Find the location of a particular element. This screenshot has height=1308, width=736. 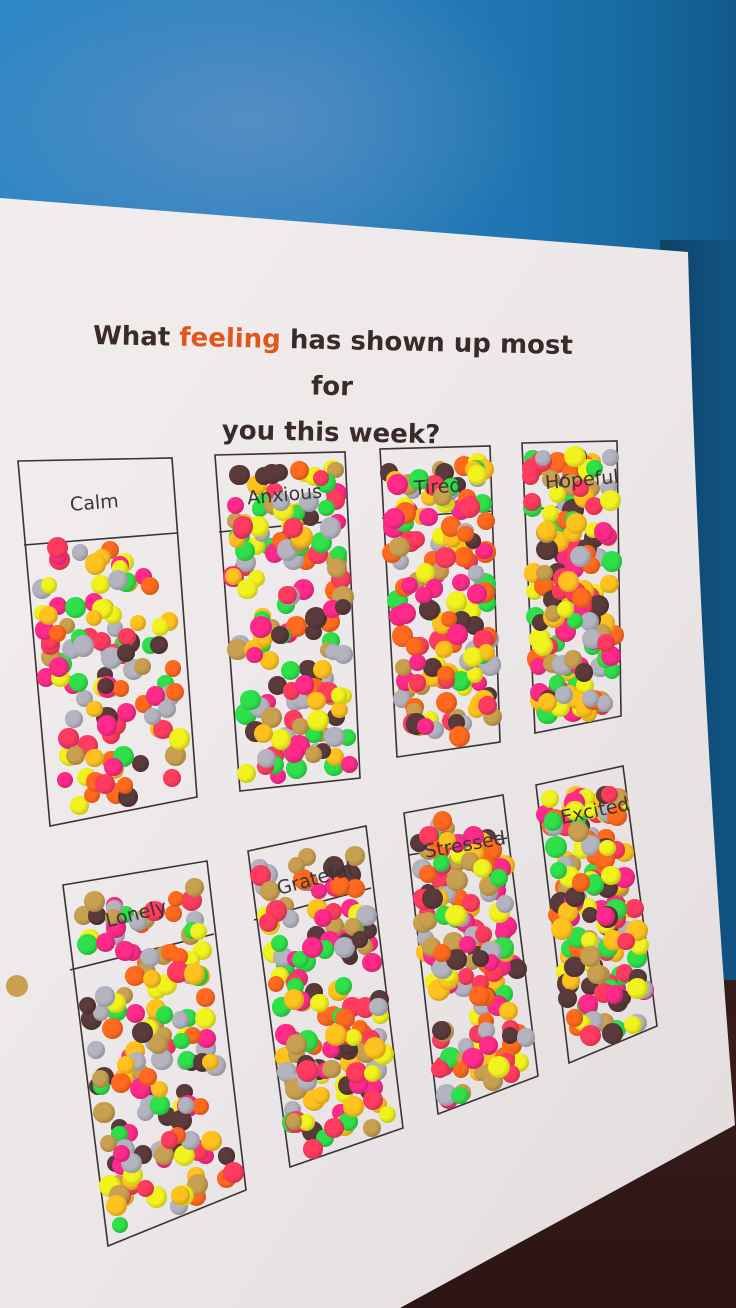

feeling-box-tired is located at coordinates (440, 601).